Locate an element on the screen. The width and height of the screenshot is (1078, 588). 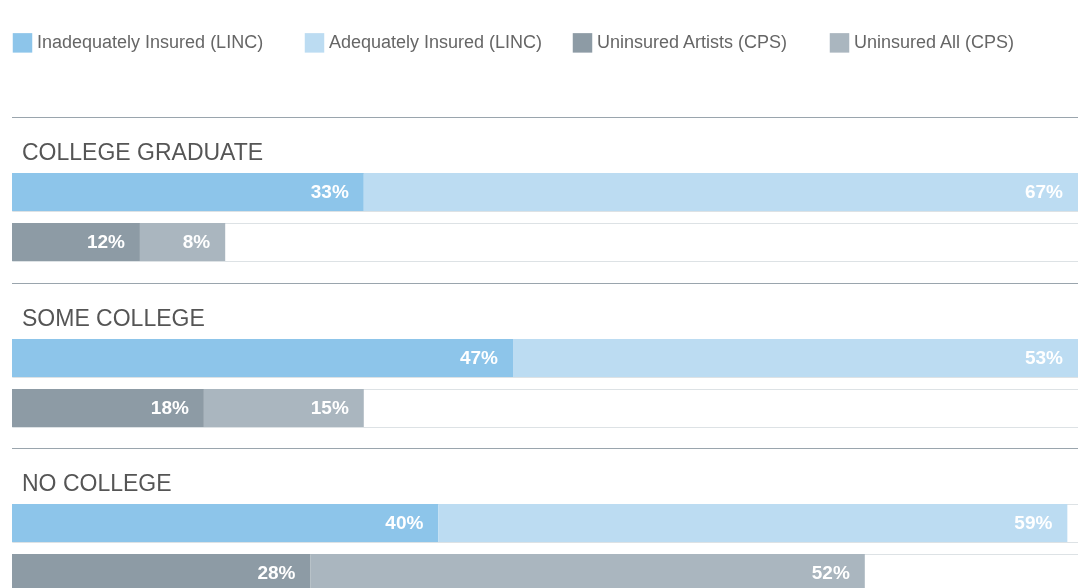
data-label: 59% is located at coordinates (1033, 522).